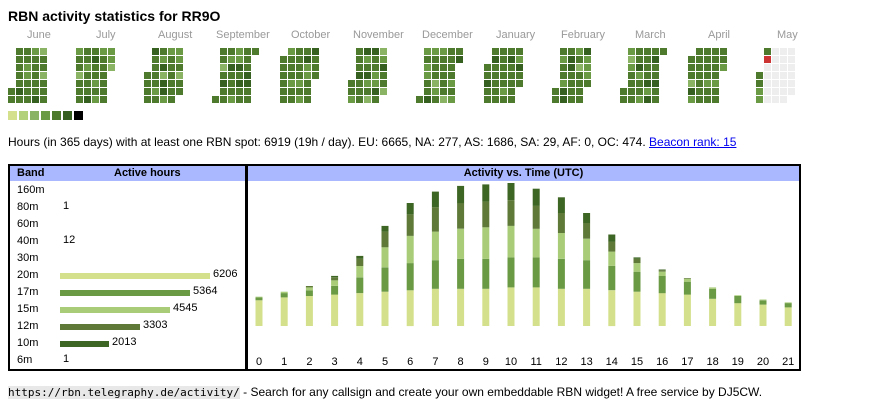  What do you see at coordinates (637, 308) in the screenshot?
I see `activity-bar-20m-h15` at bounding box center [637, 308].